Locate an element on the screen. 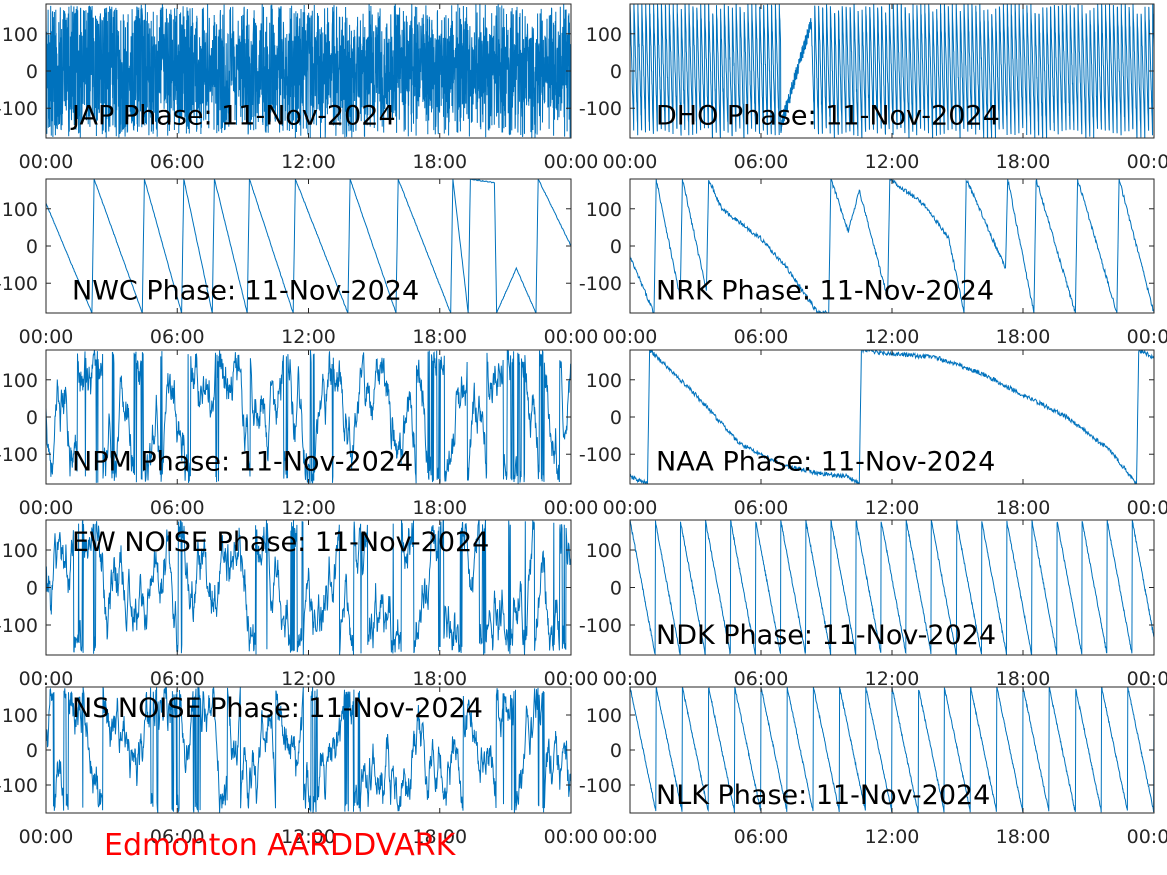 The width and height of the screenshot is (1167, 875). panel-title: DHO Phase: 11-Nov-2024 is located at coordinates (828, 116).